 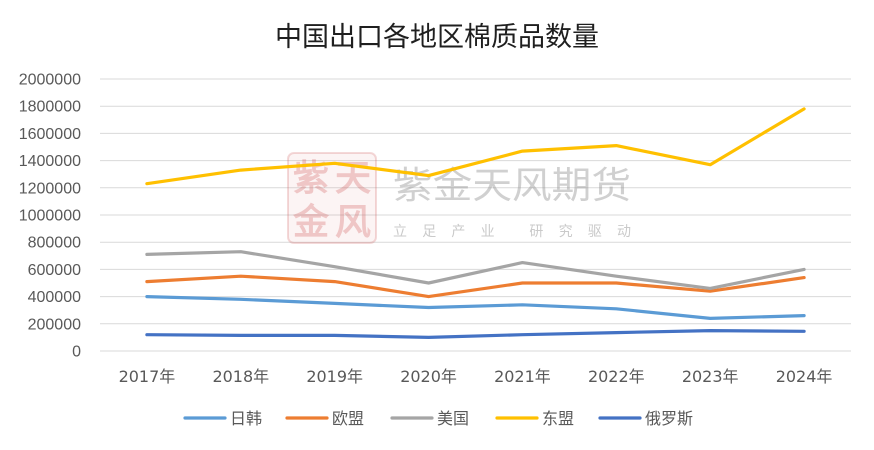 I want to click on legend: 日韩 欧盟 美国 东盟 俄罗斯, so click(x=438, y=418).